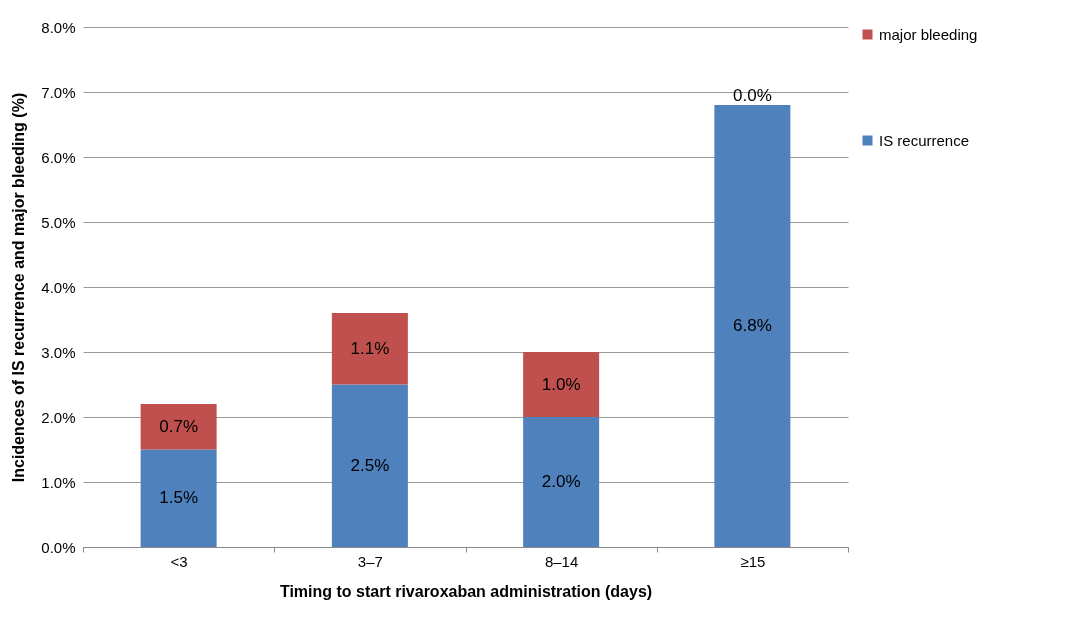  What do you see at coordinates (58, 482) in the screenshot?
I see `y-tick-label: 1.0%` at bounding box center [58, 482].